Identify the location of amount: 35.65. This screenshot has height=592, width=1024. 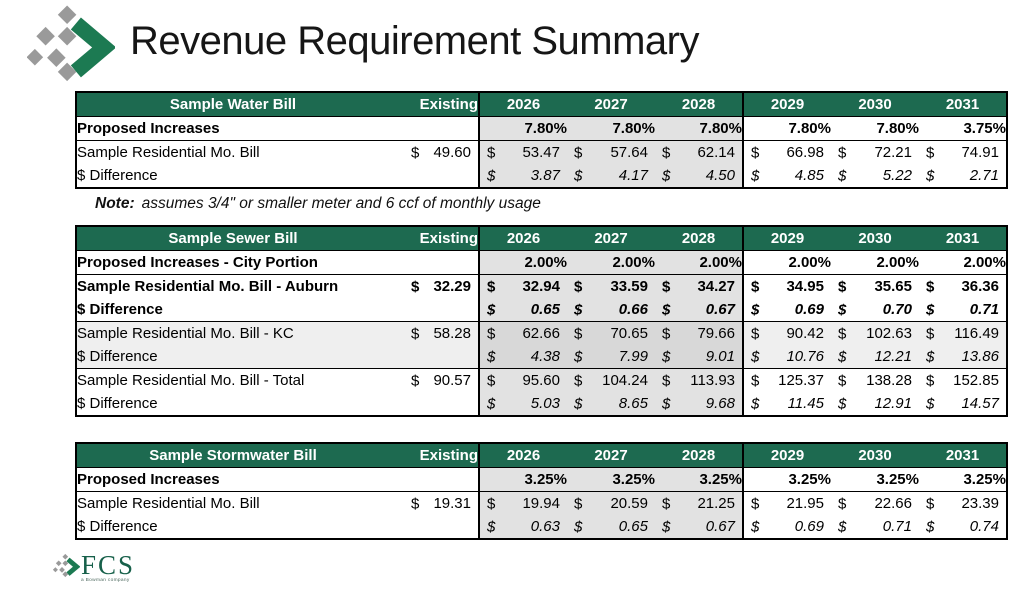
(893, 286).